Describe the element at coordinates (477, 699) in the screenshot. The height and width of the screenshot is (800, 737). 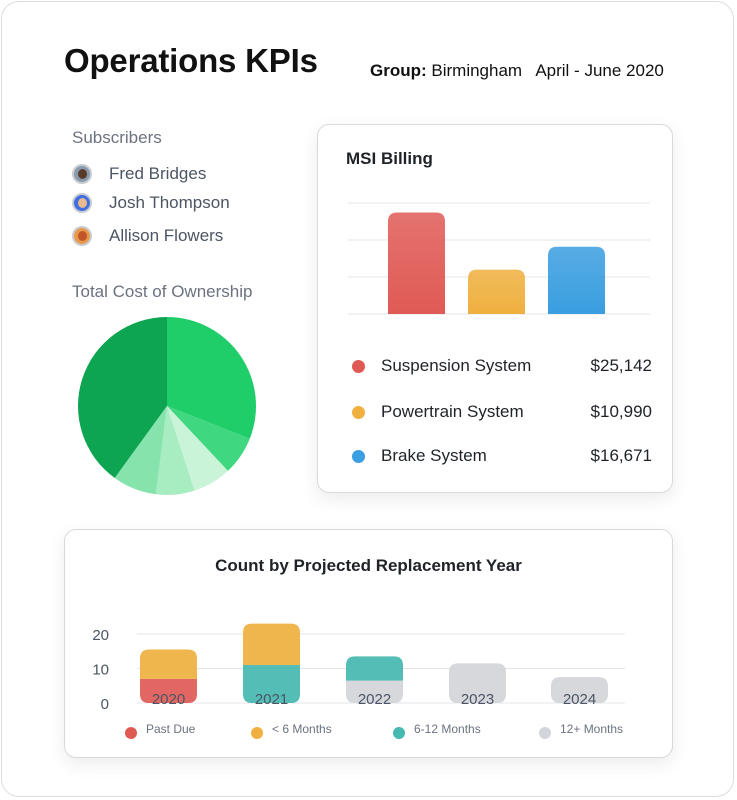
I see `x-tick-label: 2023` at that location.